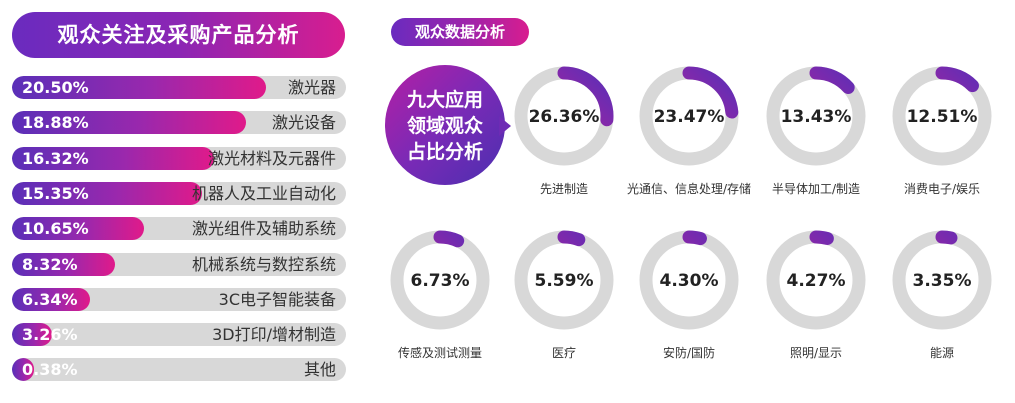  I want to click on section-title-audience: 观众数据分析, so click(460, 32).